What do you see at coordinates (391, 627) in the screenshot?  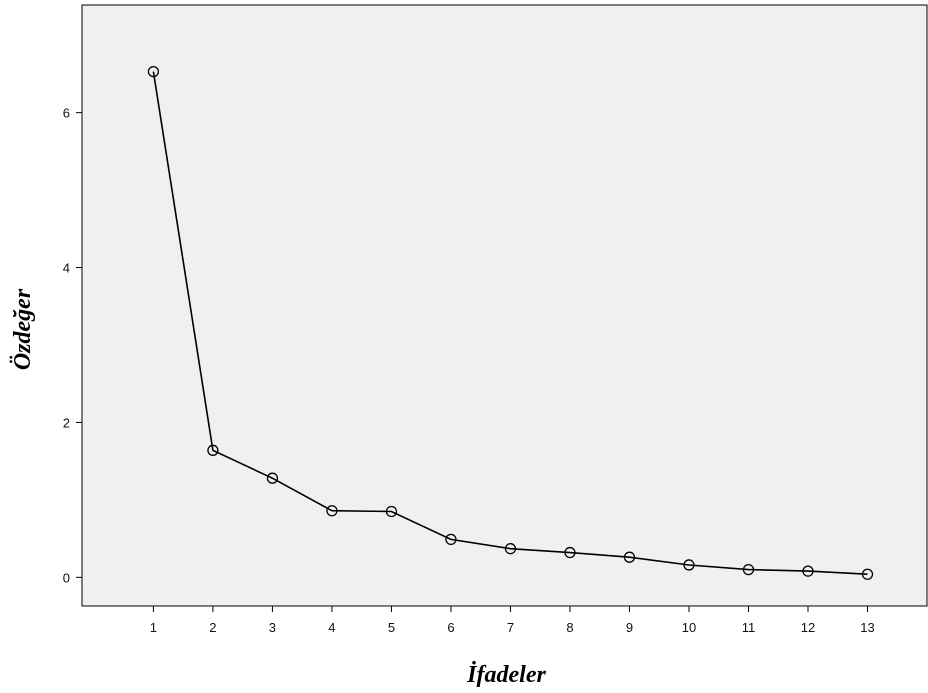 I see `x-tick-label: 5` at bounding box center [391, 627].